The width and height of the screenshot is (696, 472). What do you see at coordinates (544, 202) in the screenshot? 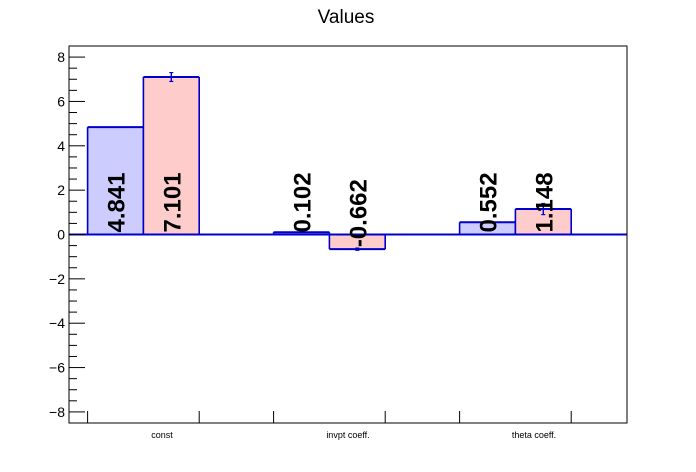
I see `data-label-2-3: 1.148` at bounding box center [544, 202].